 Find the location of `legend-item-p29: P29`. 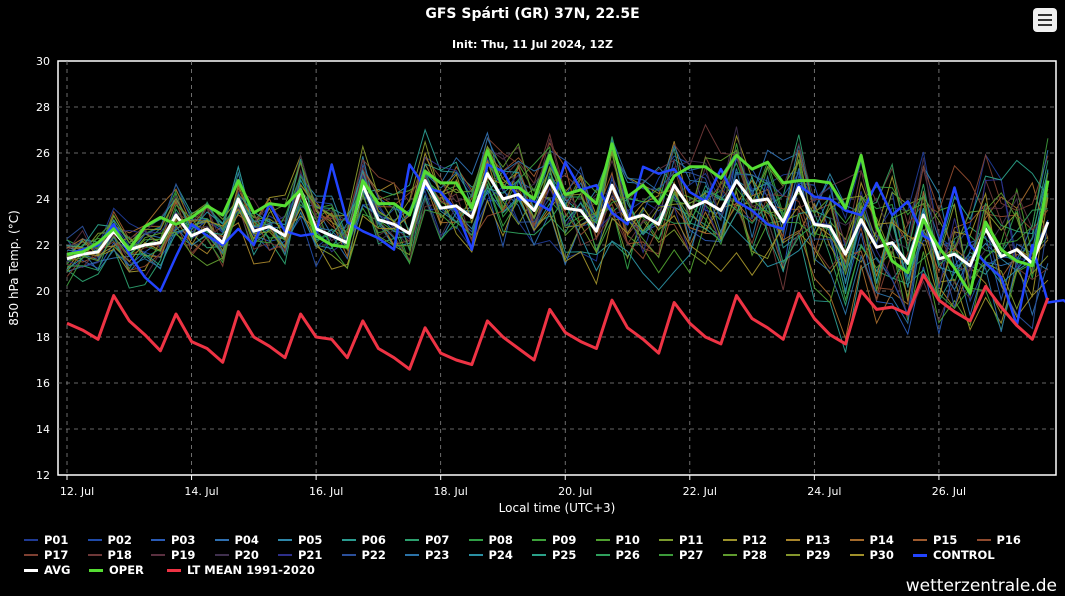

legend-item-p29: P29 is located at coordinates (808, 555).